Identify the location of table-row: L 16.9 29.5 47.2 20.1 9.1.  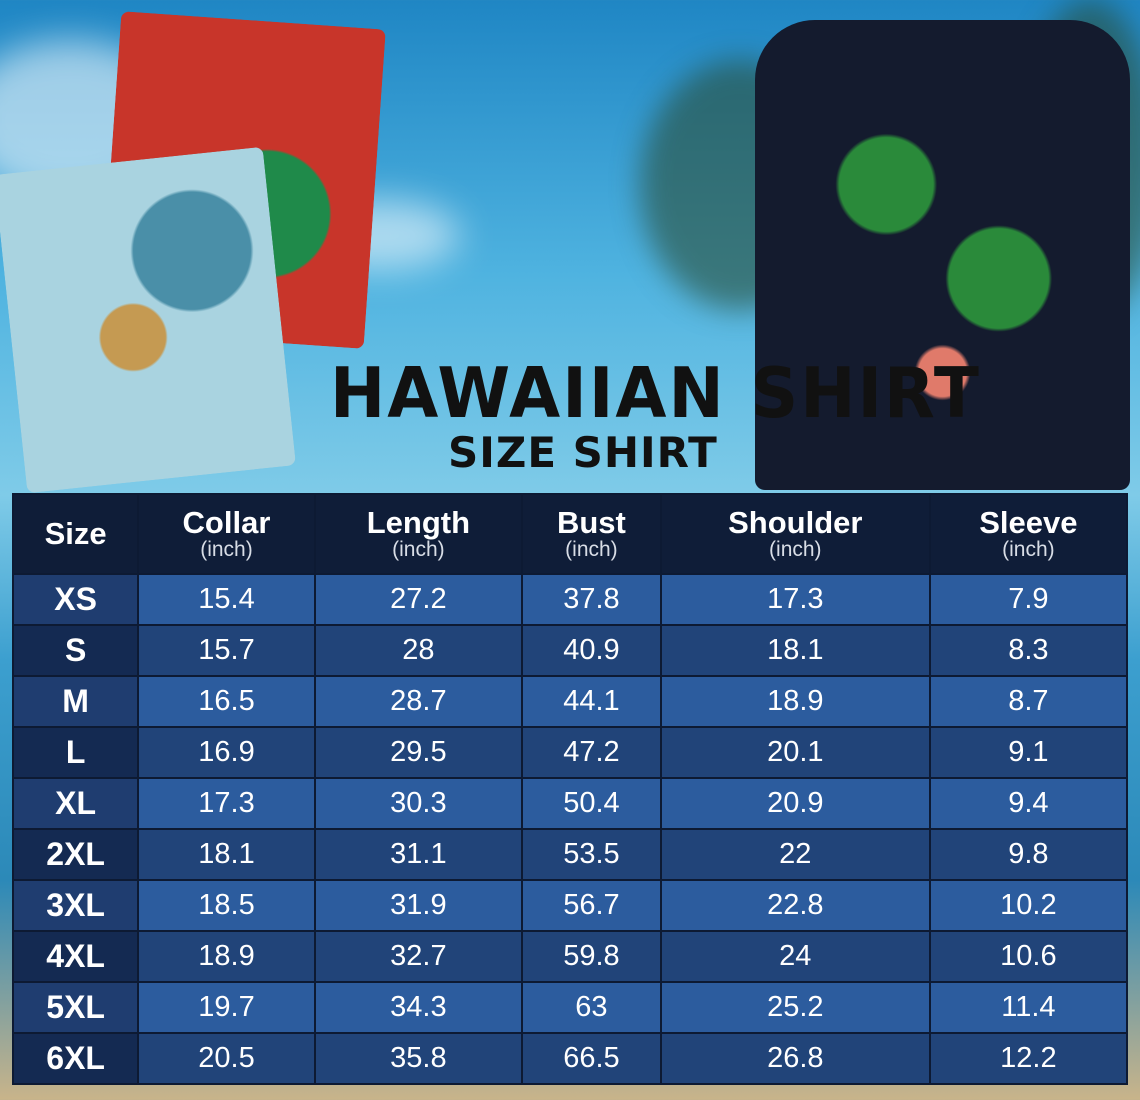
(570, 752).